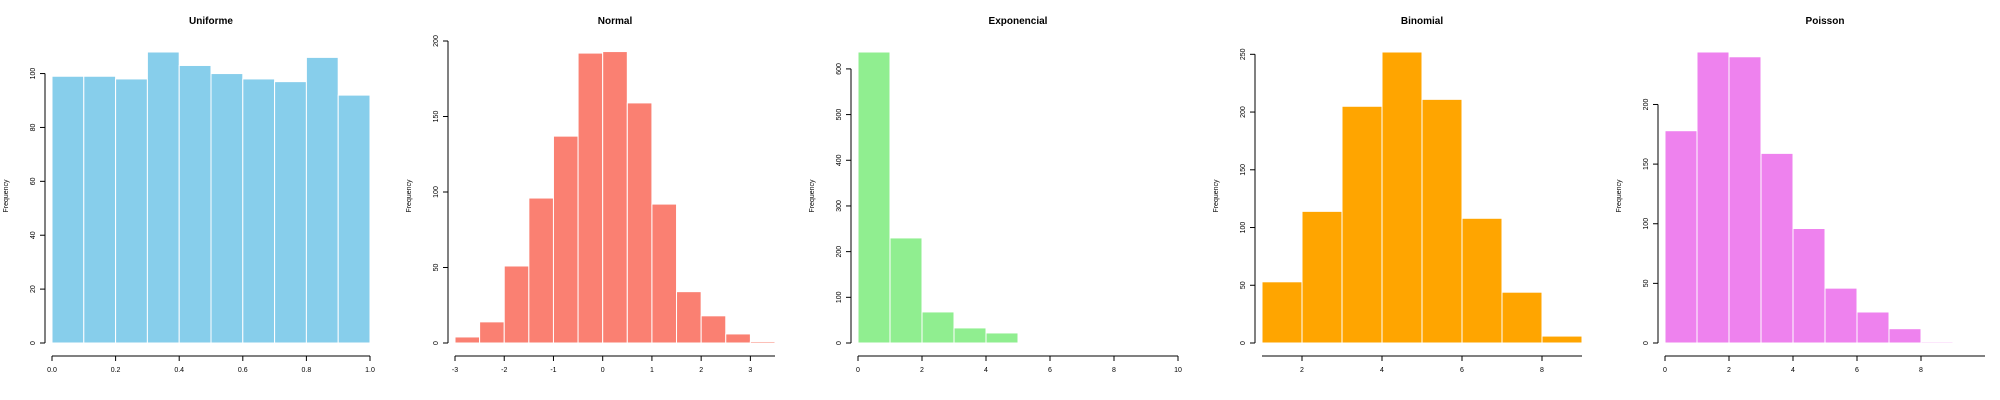 Image resolution: width=2000 pixels, height=400 pixels. I want to click on x-tick-label: -3, so click(455, 370).